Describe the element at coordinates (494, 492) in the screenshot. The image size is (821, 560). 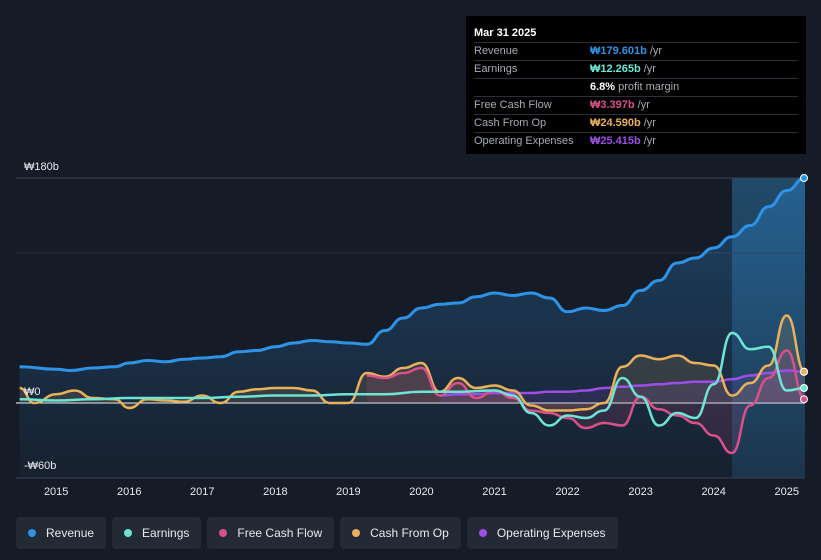
I see `x-tick-label: 2021` at that location.